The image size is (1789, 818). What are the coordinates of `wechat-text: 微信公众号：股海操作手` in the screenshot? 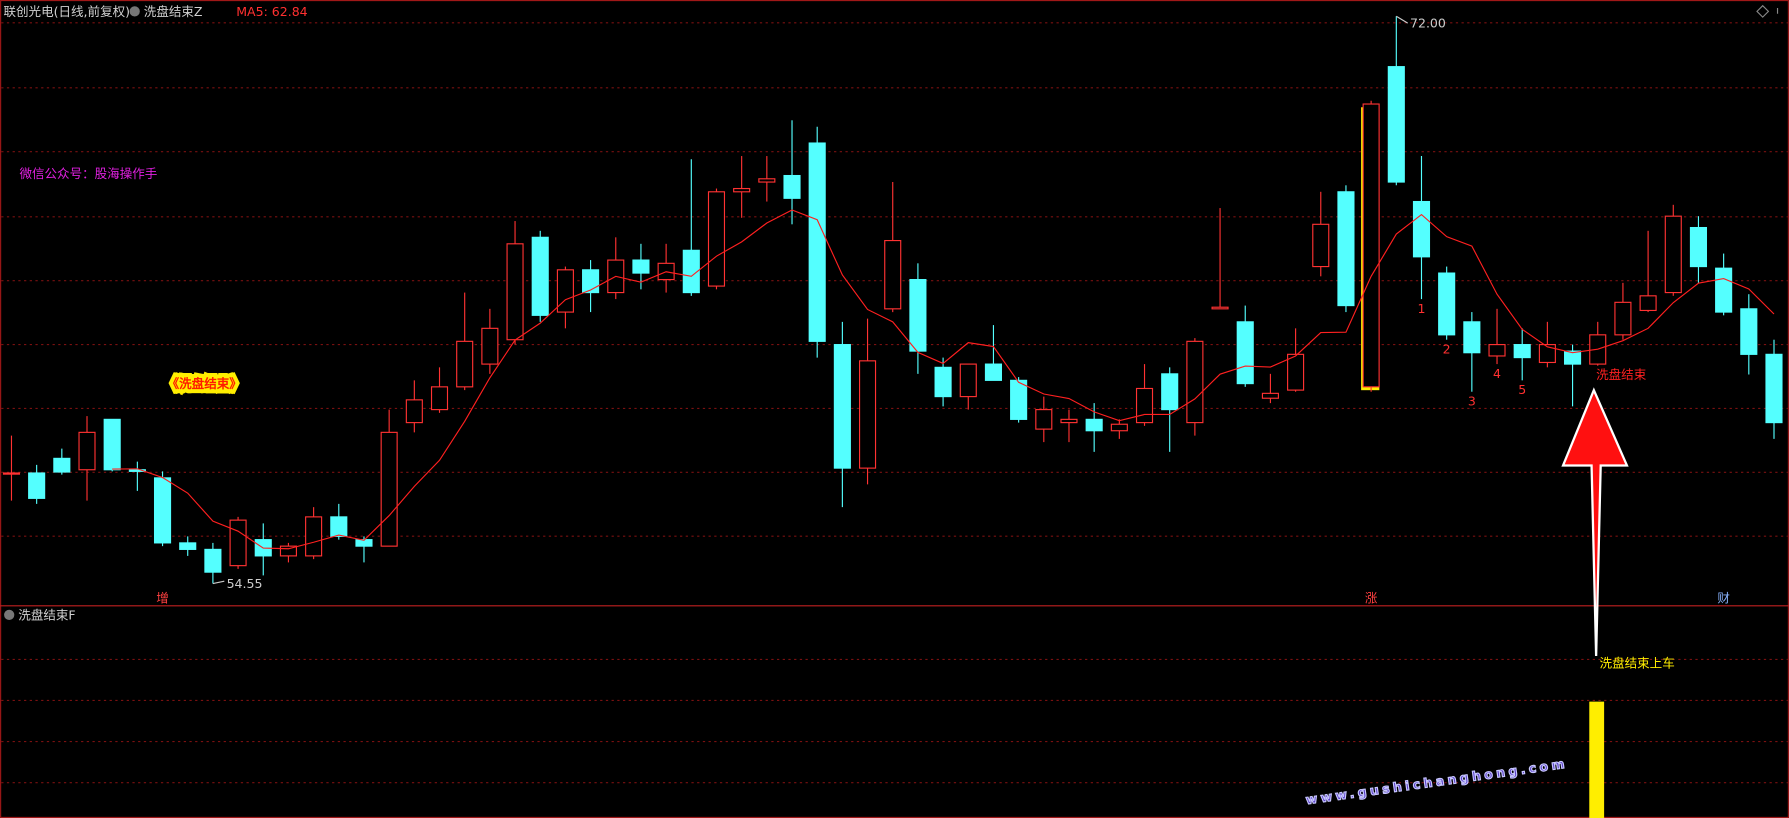 It's located at (88, 173).